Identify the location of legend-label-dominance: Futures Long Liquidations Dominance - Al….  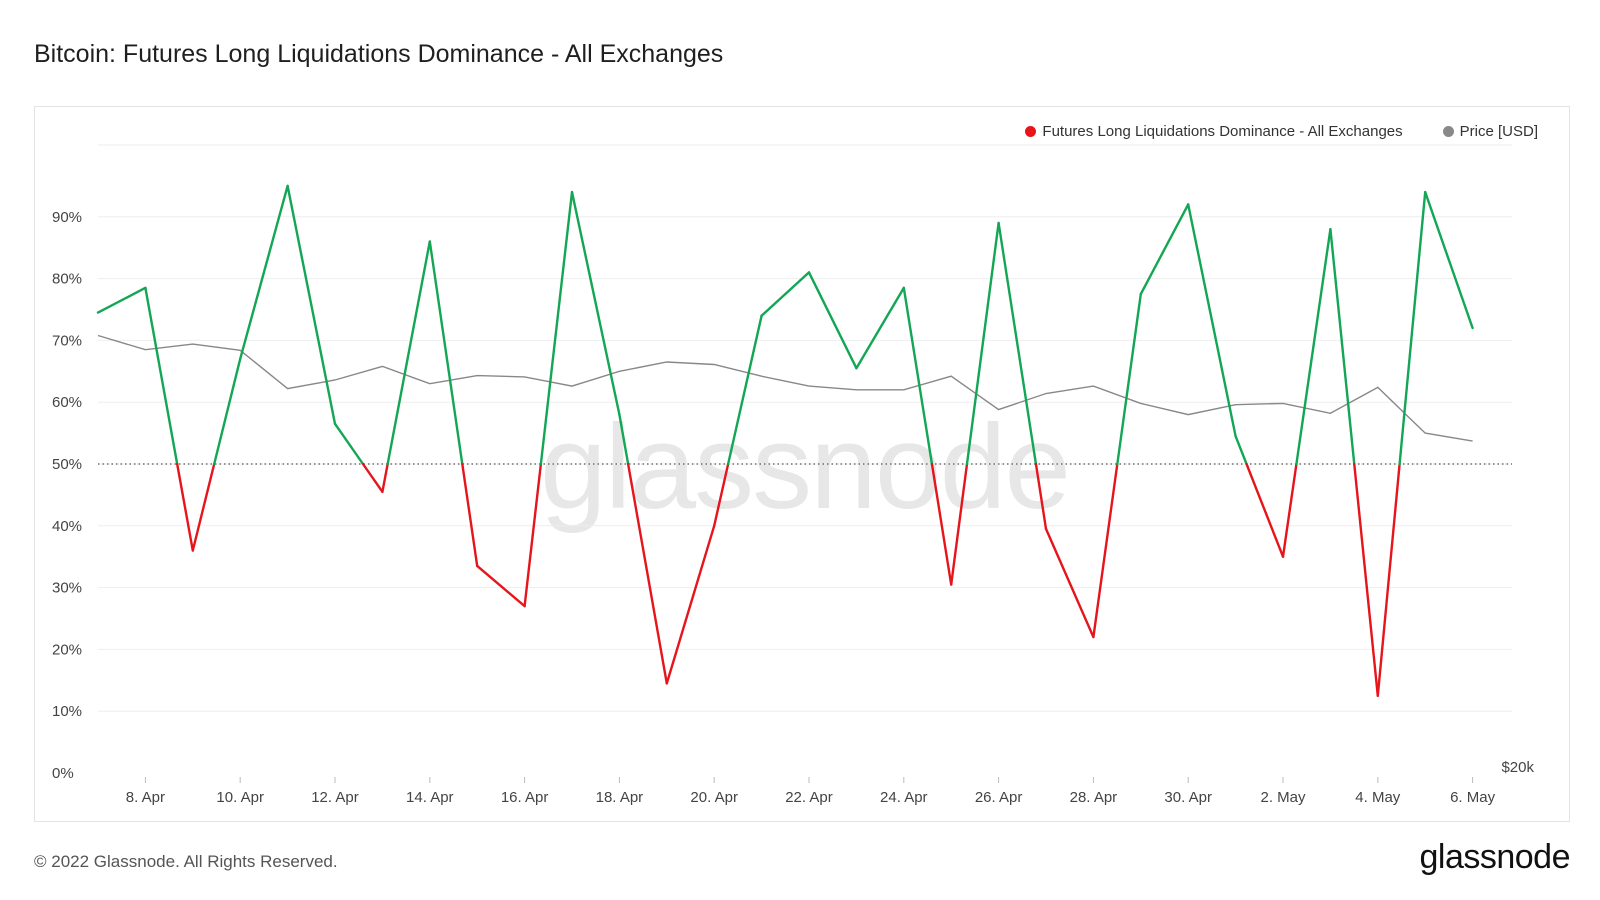
(1222, 131).